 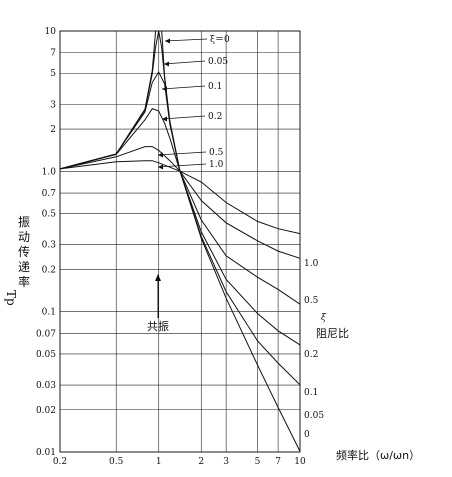 I want to click on legend-subtitle: 阻尼比, so click(x=332, y=333).